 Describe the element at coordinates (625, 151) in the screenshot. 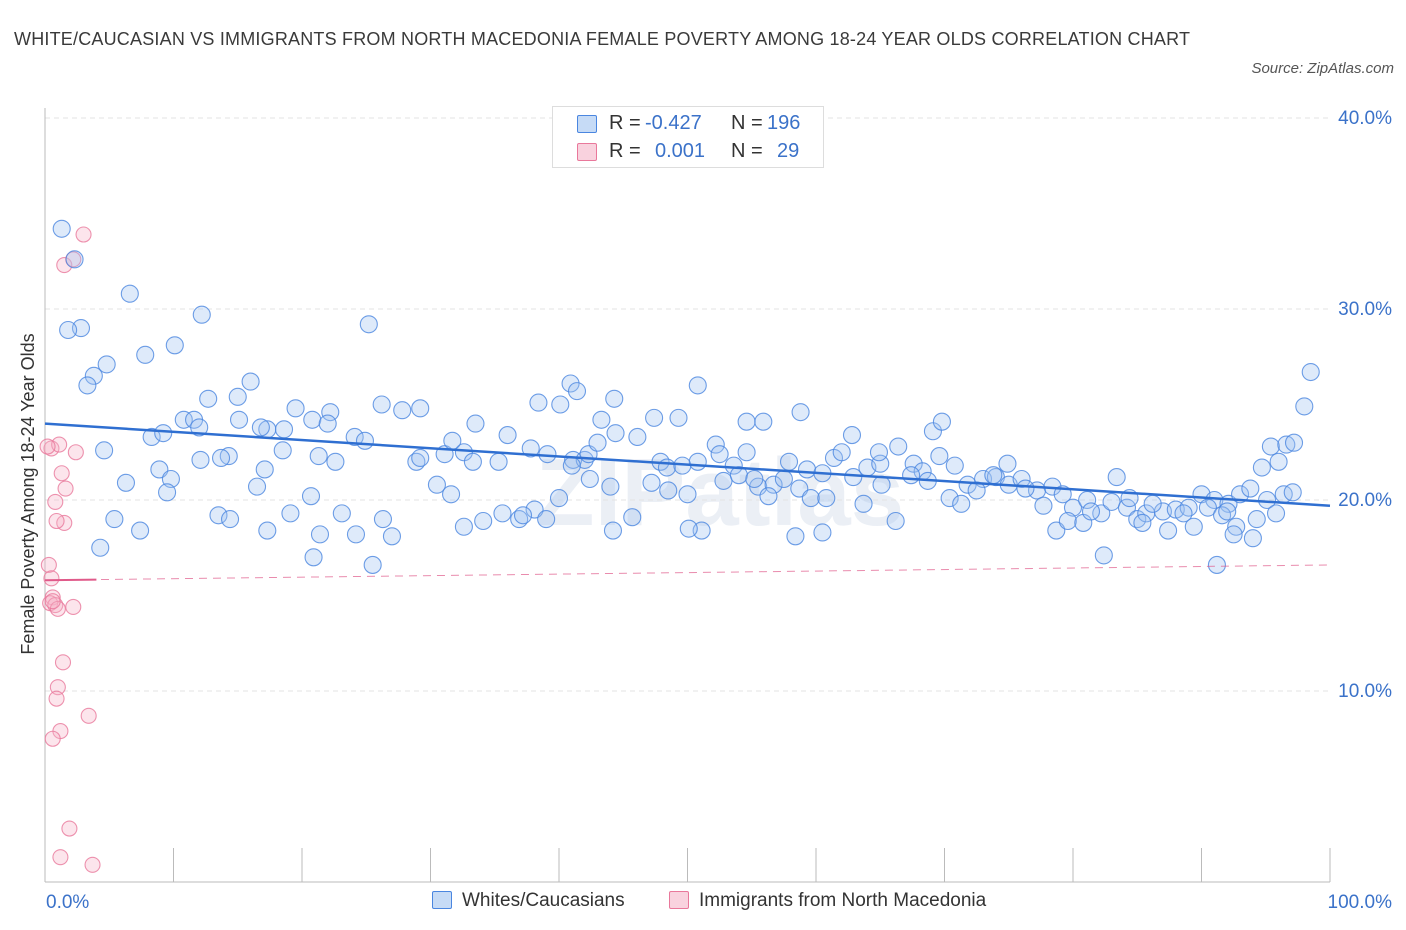

I see `r-label: R =` at that location.